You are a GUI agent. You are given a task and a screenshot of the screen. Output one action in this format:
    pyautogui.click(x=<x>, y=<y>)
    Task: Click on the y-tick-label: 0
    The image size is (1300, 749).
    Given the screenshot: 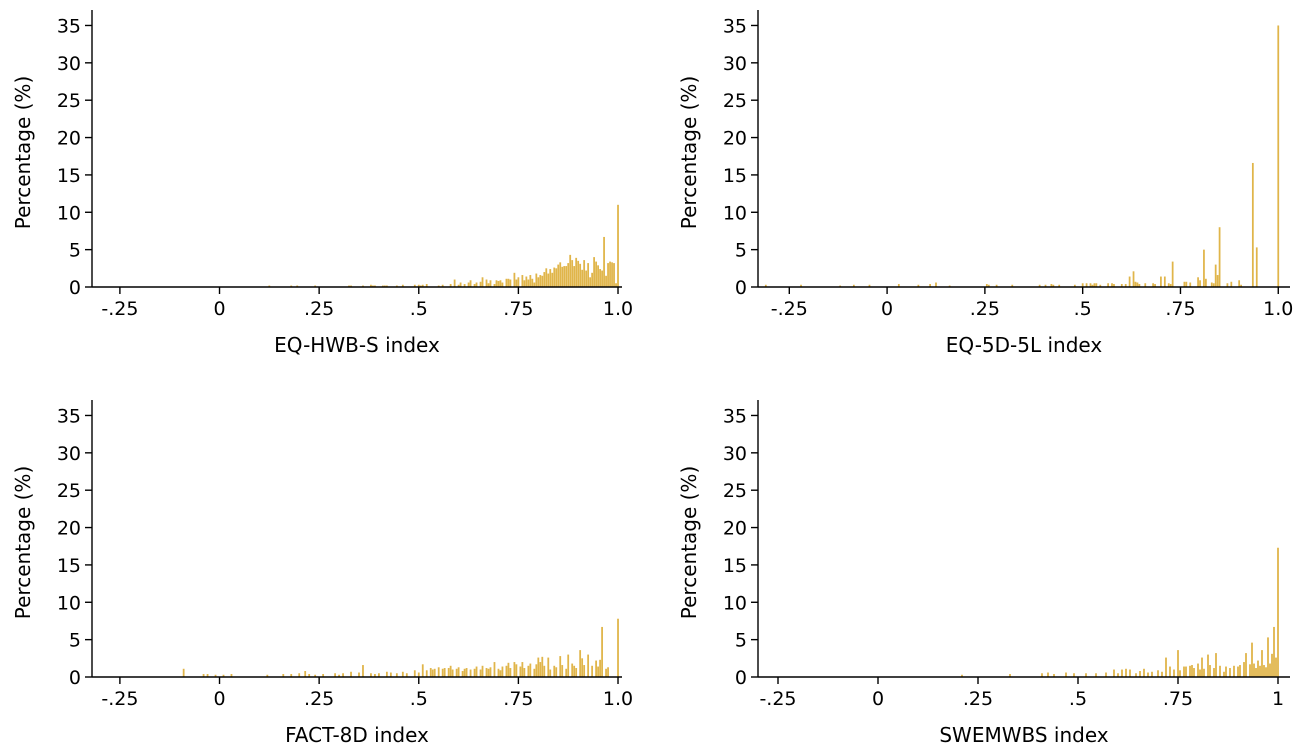 What is the action you would take?
    pyautogui.click(x=75, y=678)
    